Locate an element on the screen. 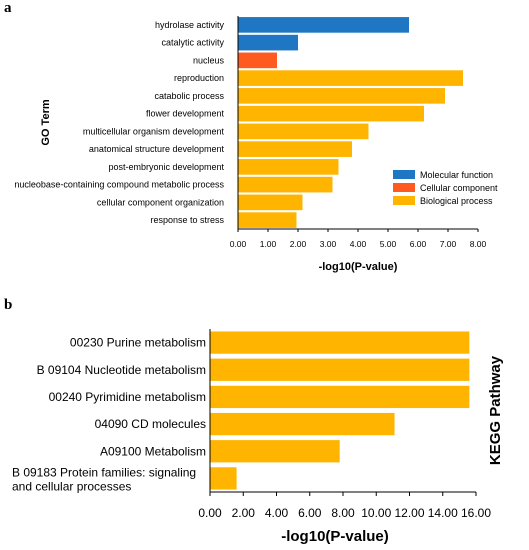  go-term-label: catalytic activity is located at coordinates (192, 43).